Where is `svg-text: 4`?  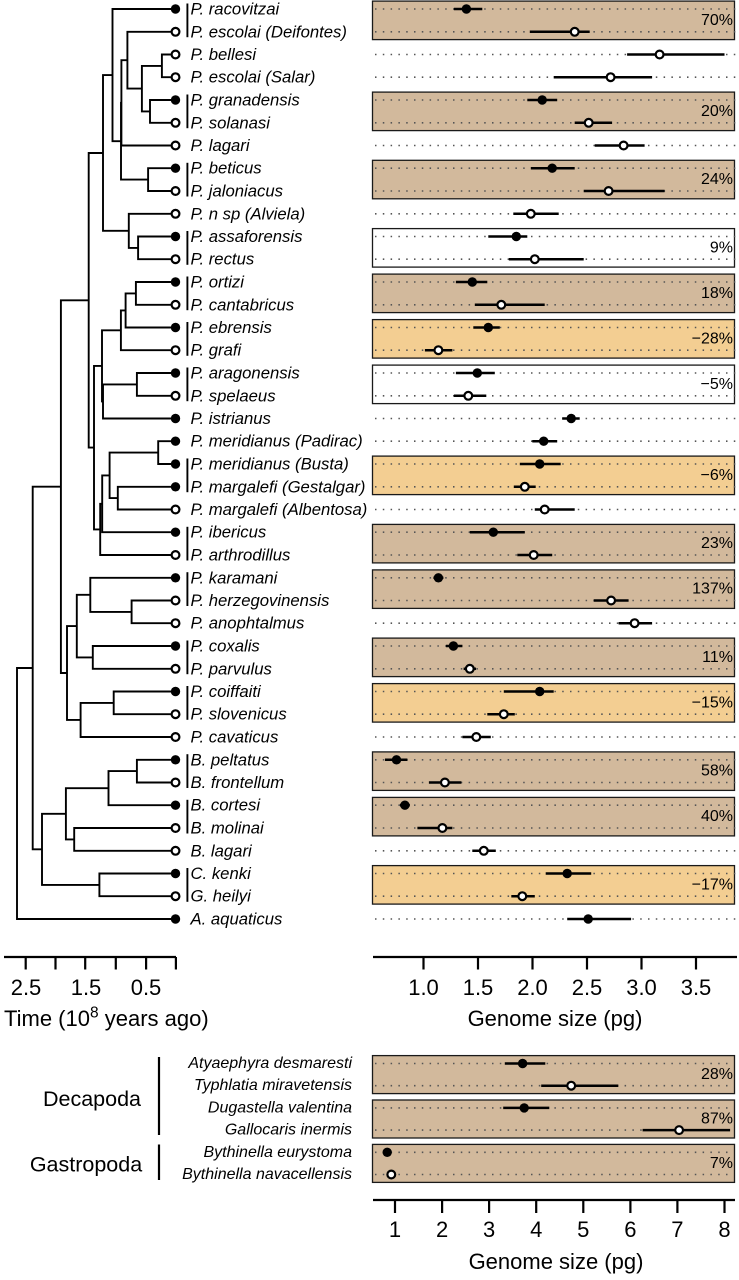 svg-text: 4 is located at coordinates (536, 1229).